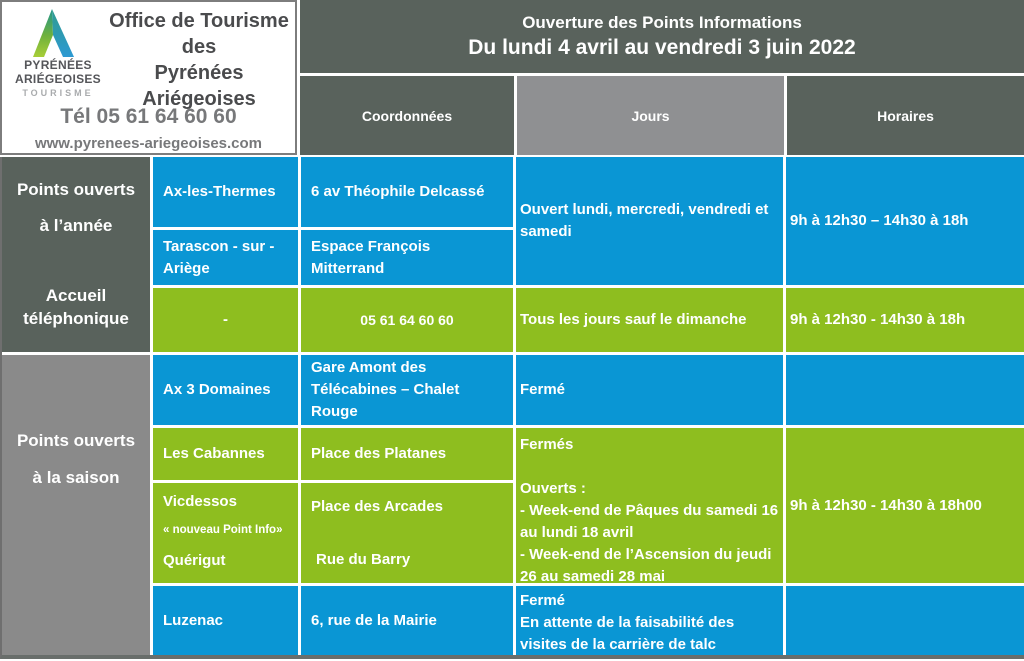  Describe the element at coordinates (199, 21) in the screenshot. I see `office-title-line1: Office de Tourisme` at that location.